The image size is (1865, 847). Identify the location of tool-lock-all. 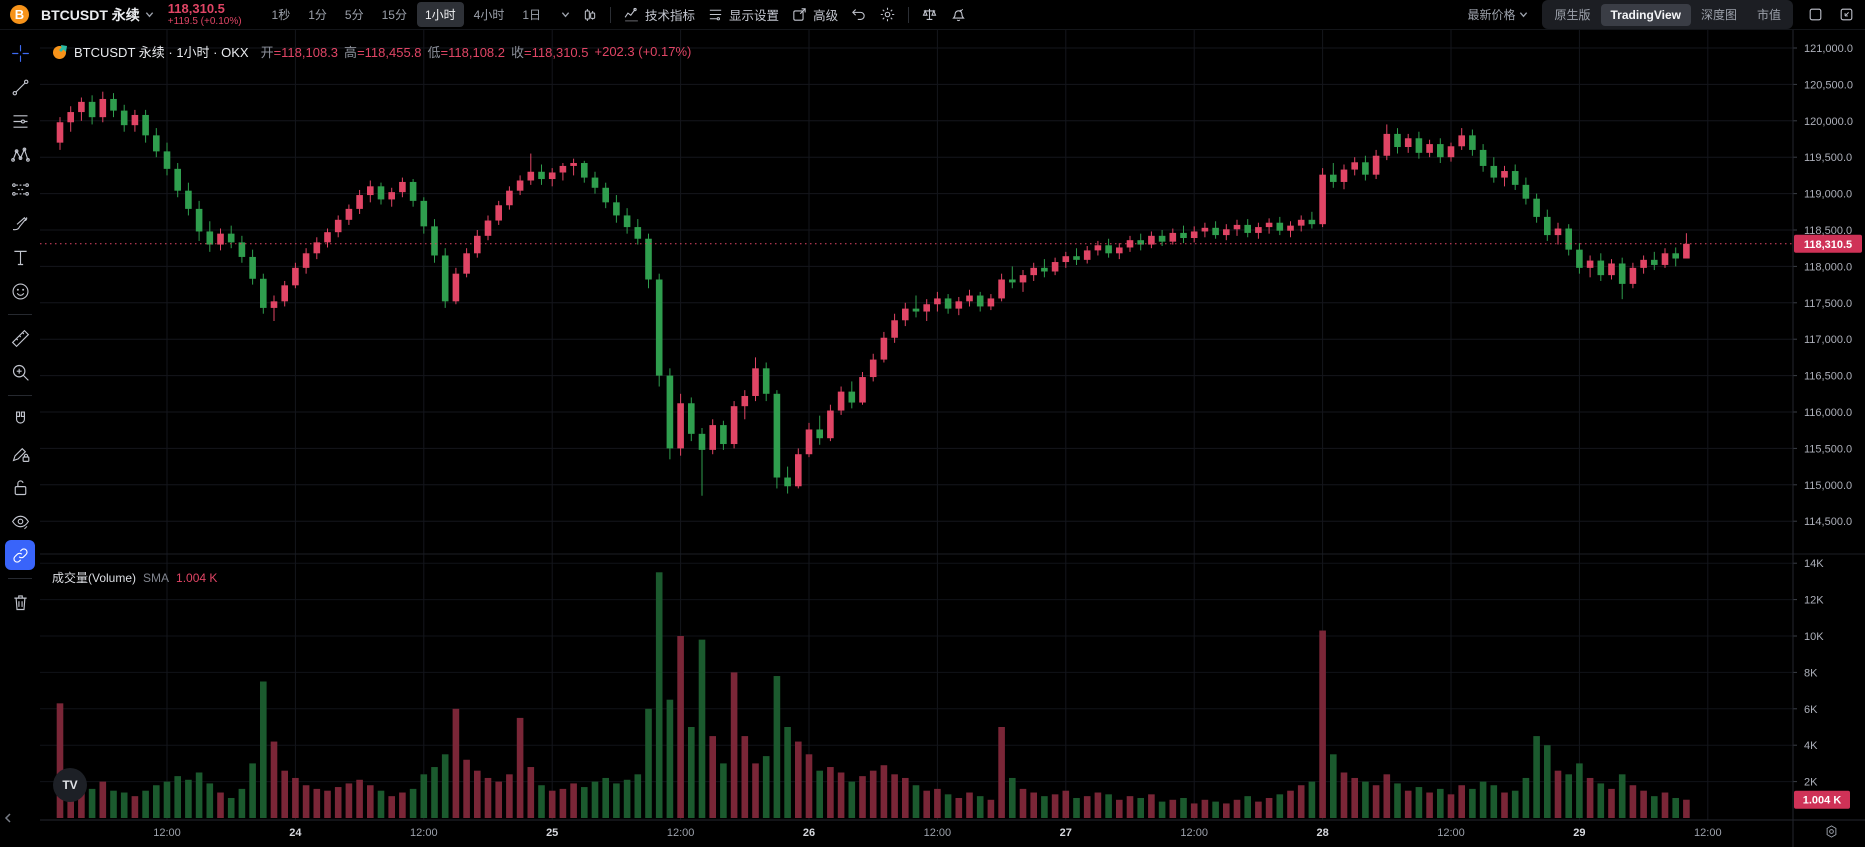
(20, 487).